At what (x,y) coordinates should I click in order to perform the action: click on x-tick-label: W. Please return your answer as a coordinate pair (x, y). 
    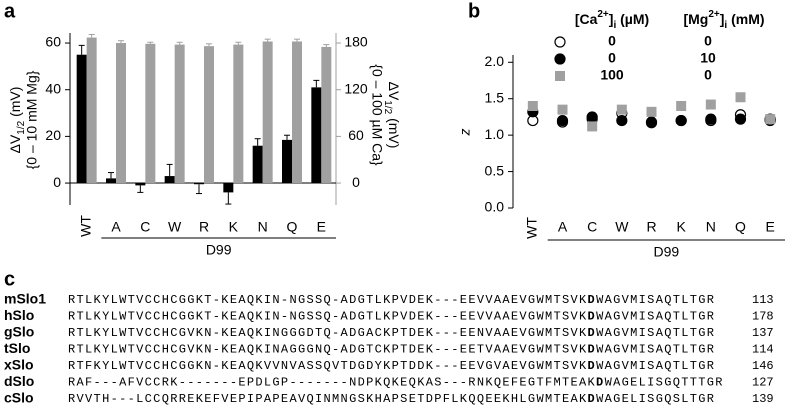
    Looking at the image, I should click on (622, 227).